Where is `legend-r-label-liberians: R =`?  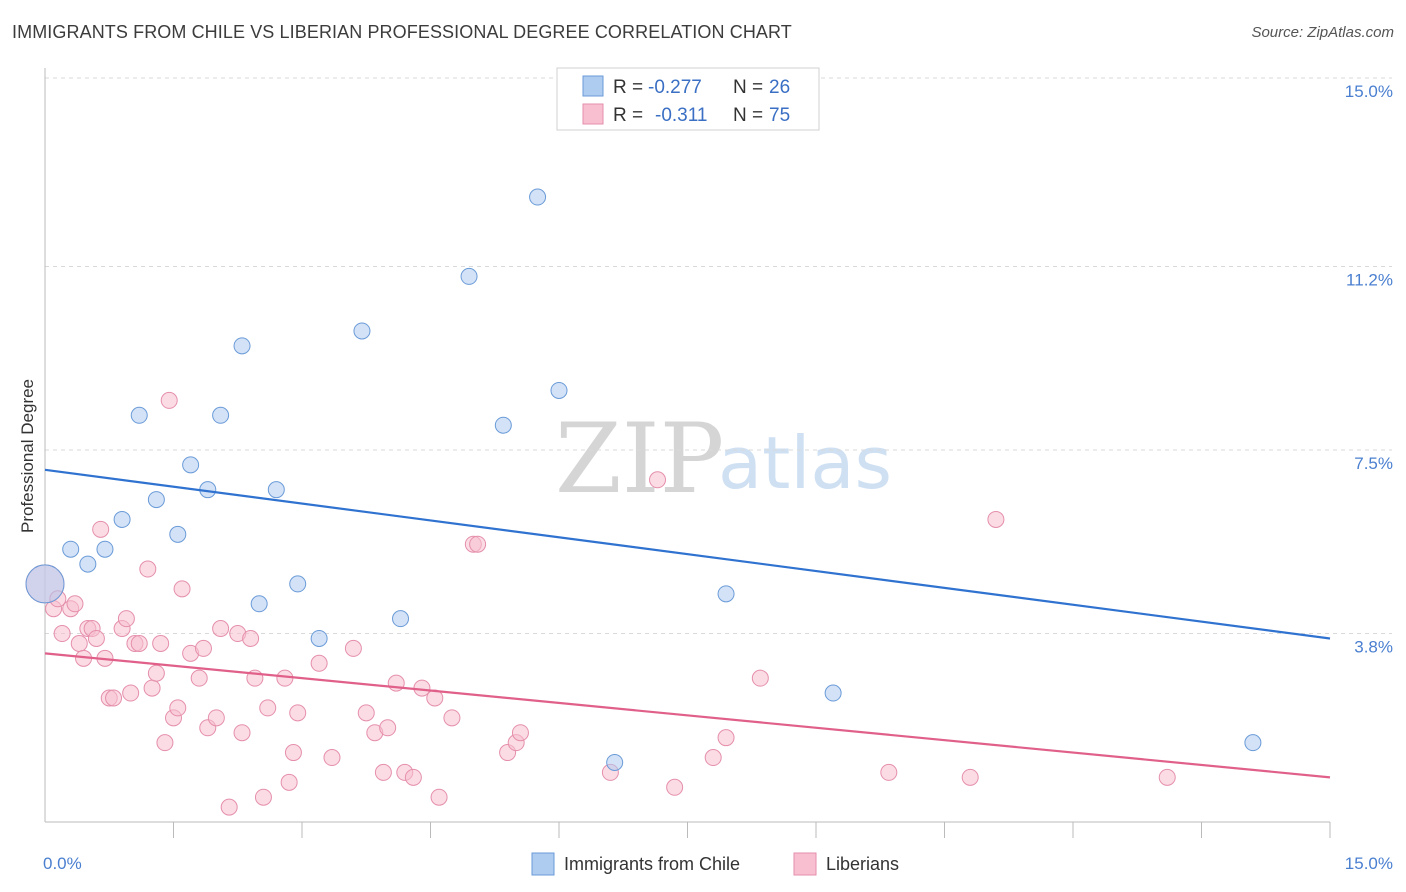 legend-r-label-liberians: R = is located at coordinates (628, 115).